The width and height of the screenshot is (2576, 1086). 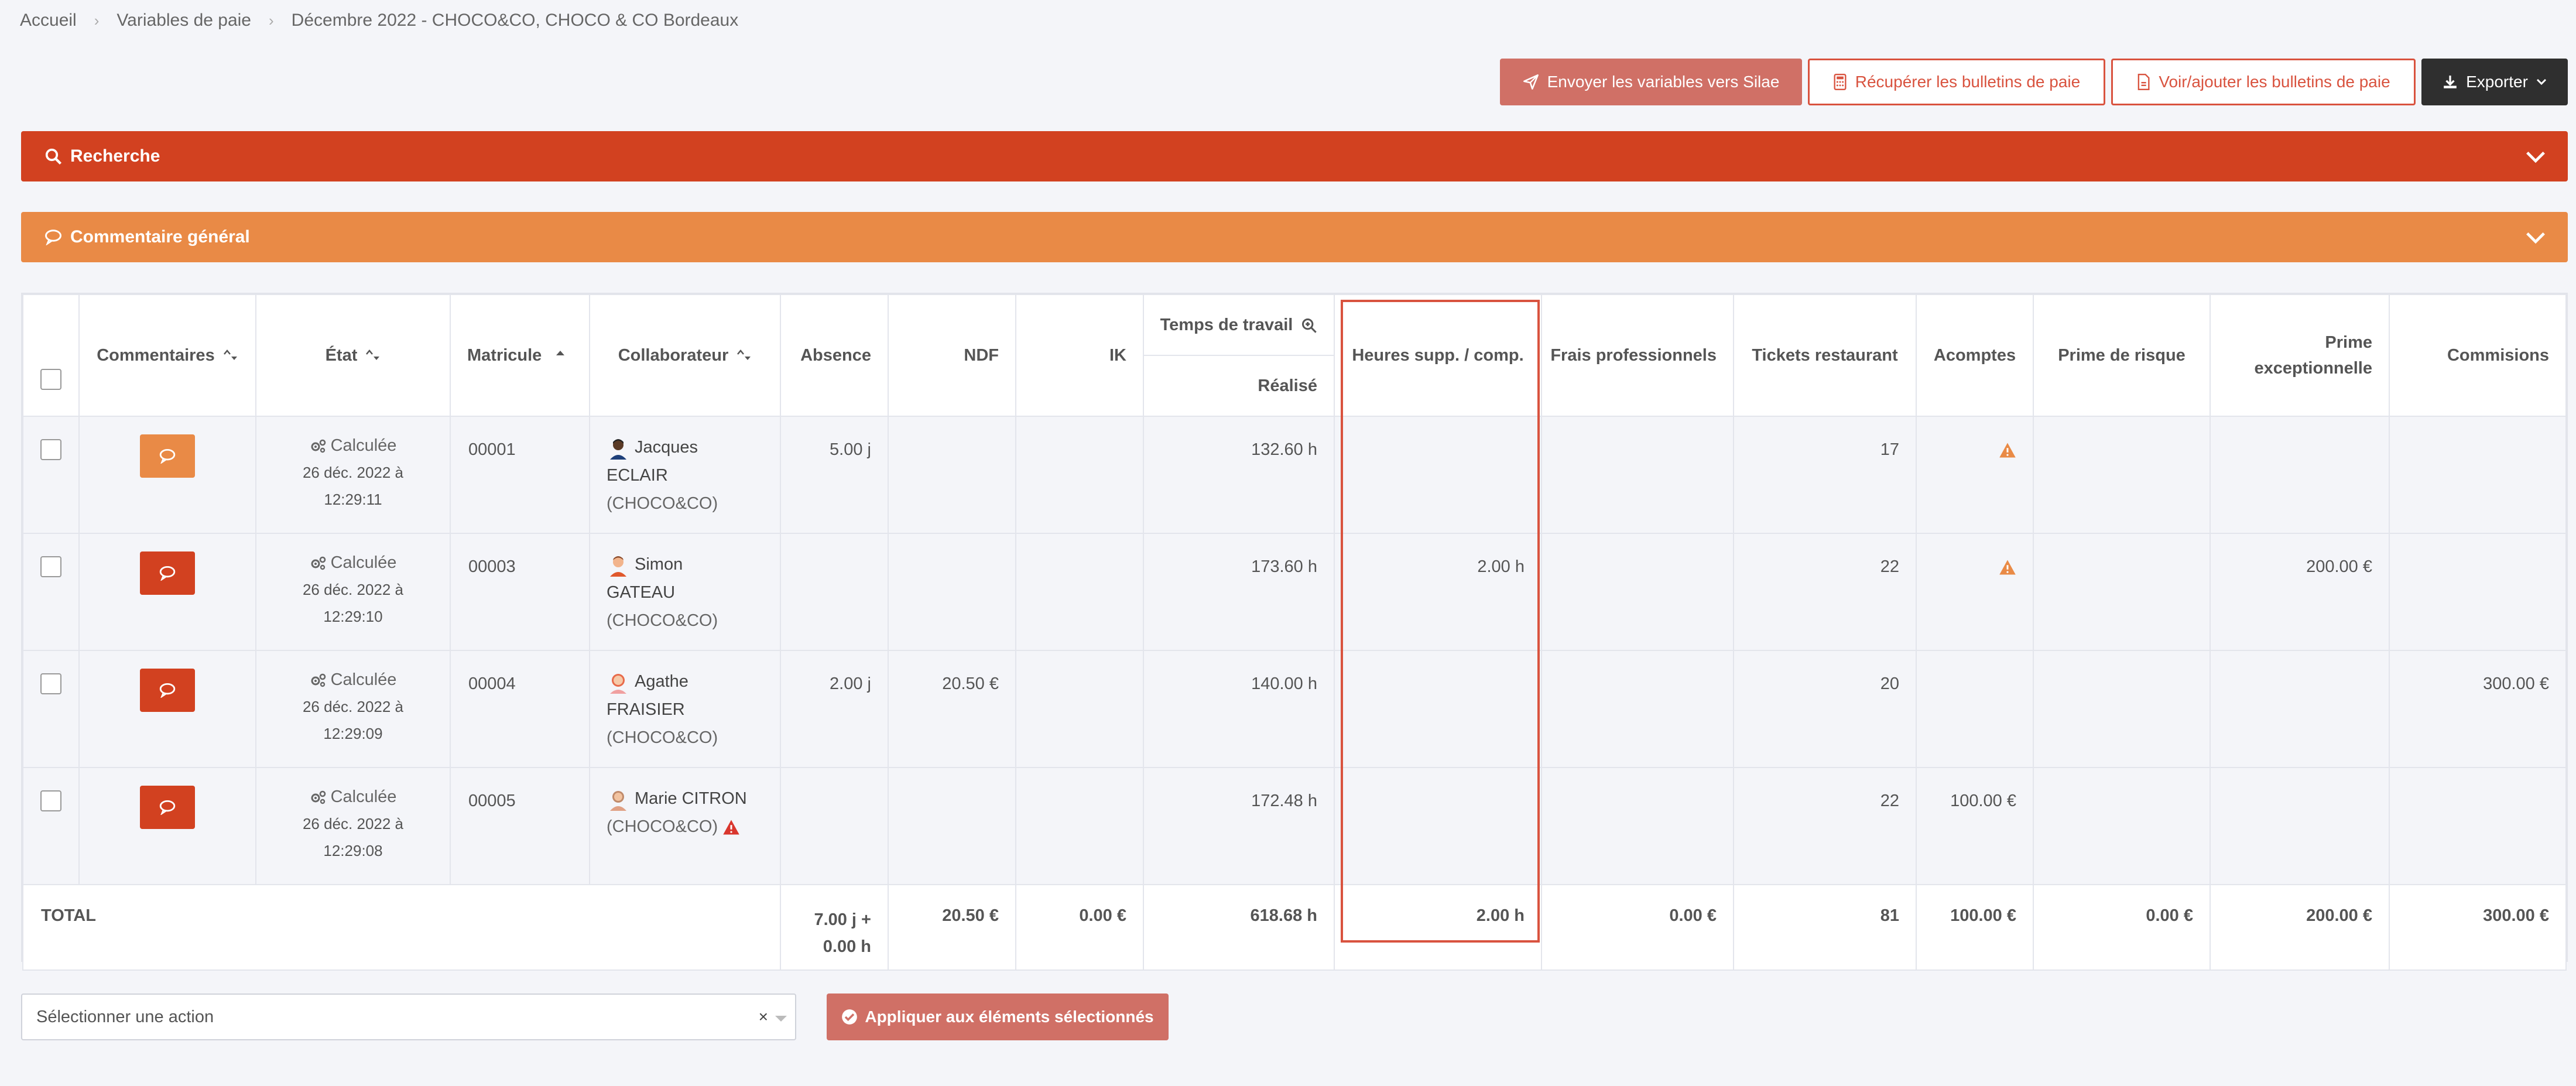 I want to click on general-comment-title: Commentaire général, so click(x=160, y=237).